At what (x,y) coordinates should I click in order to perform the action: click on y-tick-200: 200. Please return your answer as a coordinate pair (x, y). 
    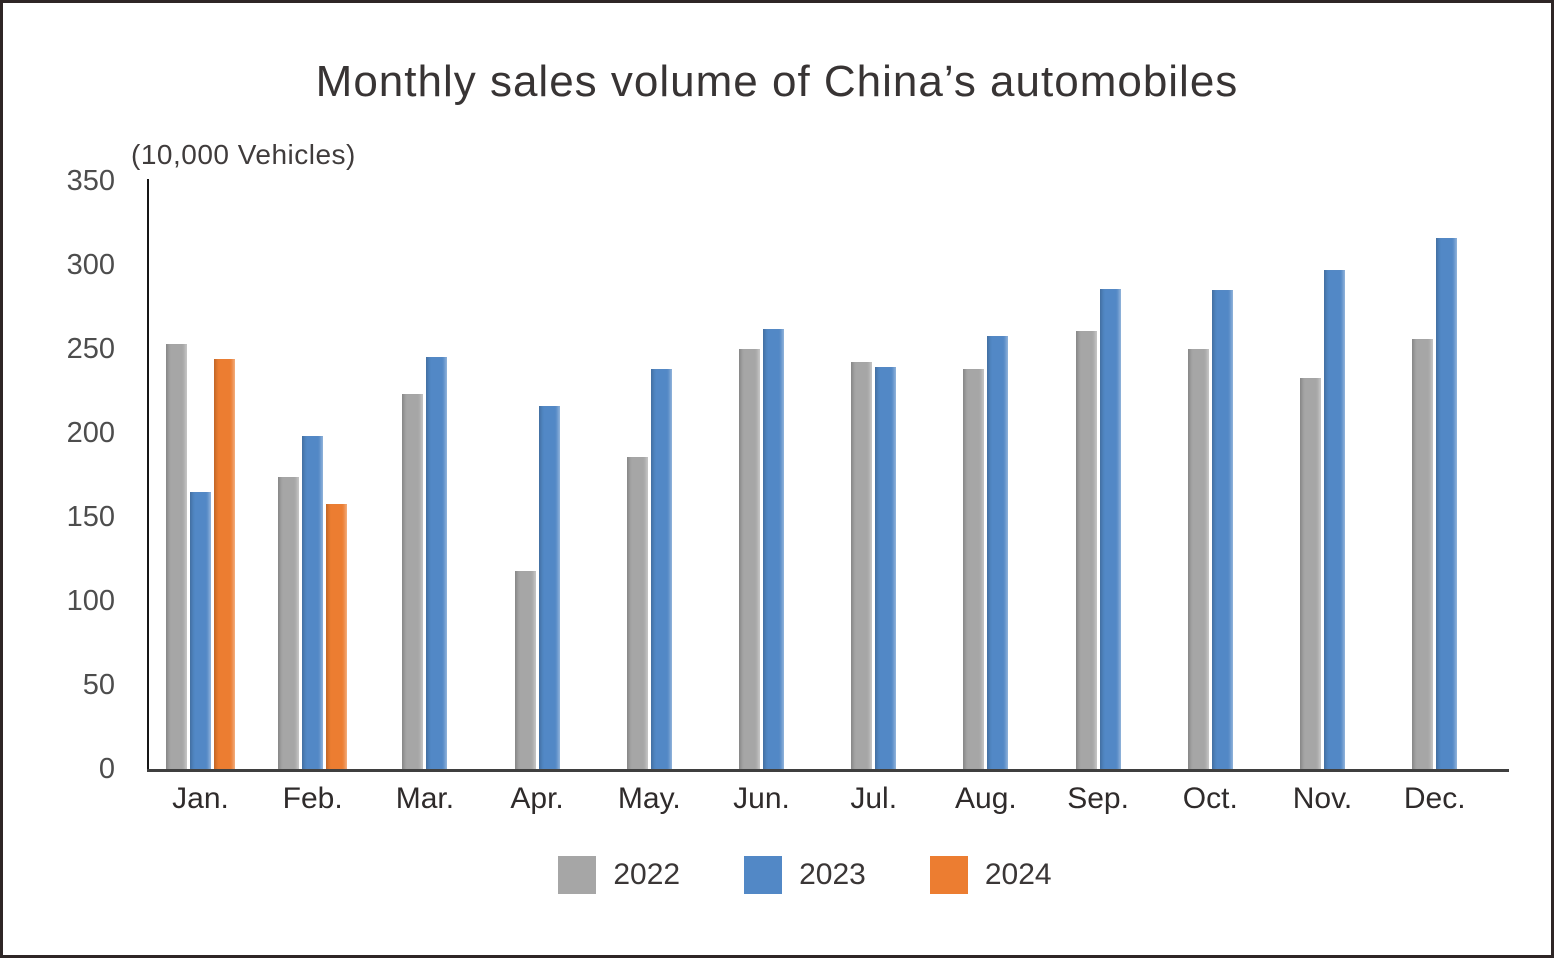
    Looking at the image, I should click on (90, 433).